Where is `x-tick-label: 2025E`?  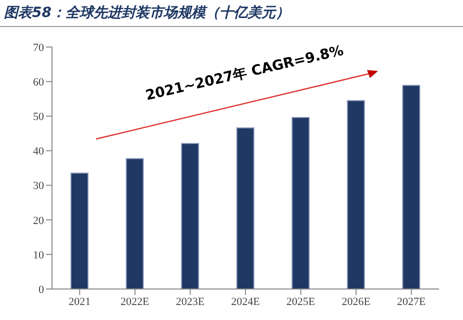 x-tick-label: 2025E is located at coordinates (301, 302).